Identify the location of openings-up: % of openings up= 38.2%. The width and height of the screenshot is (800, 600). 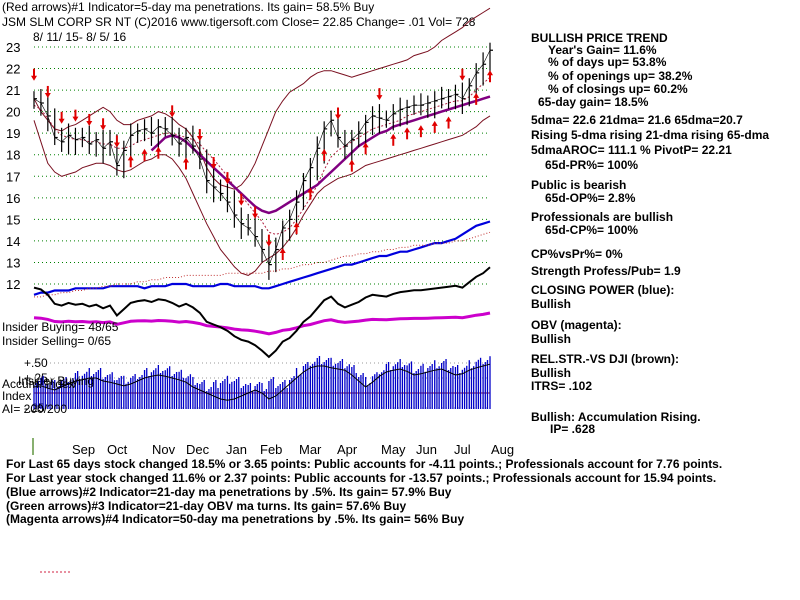
(620, 76).